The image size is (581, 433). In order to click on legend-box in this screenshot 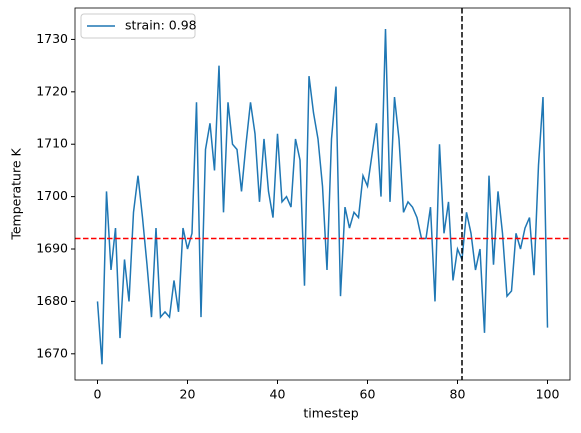, I will do `click(138, 26)`.